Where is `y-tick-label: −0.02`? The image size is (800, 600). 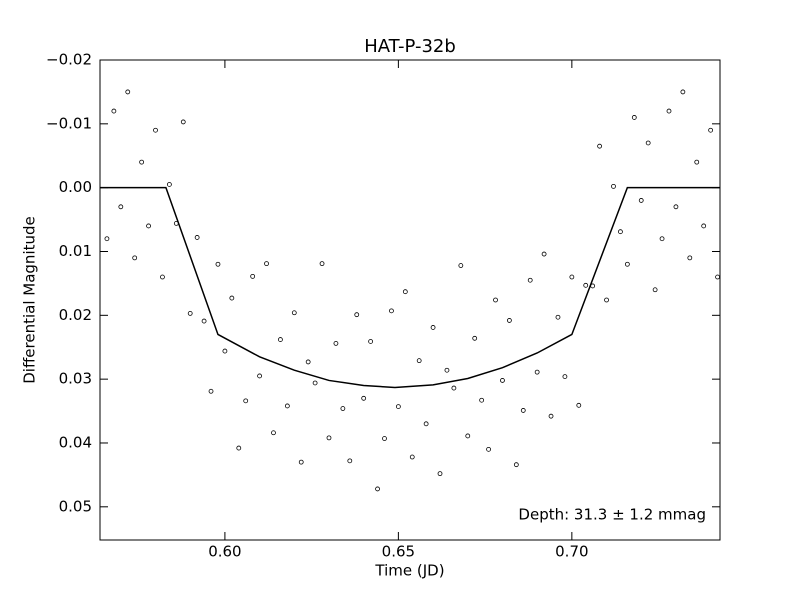 y-tick-label: −0.02 is located at coordinates (69, 60).